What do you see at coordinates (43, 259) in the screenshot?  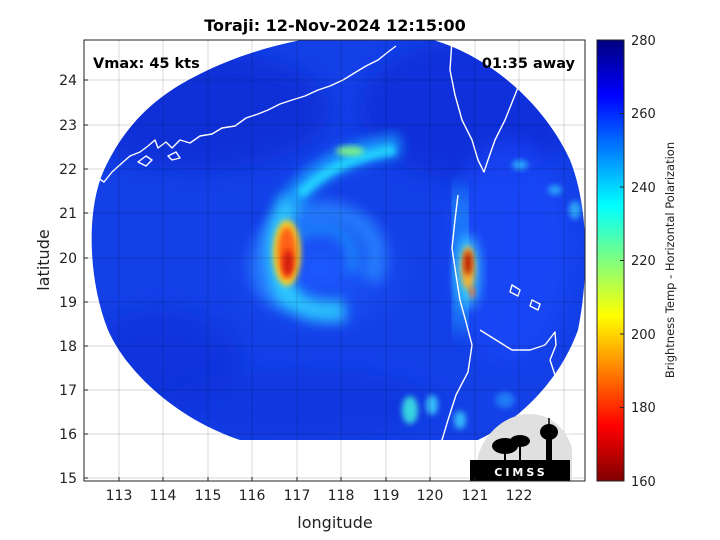 I see `y-axis-label: latitude` at bounding box center [43, 259].